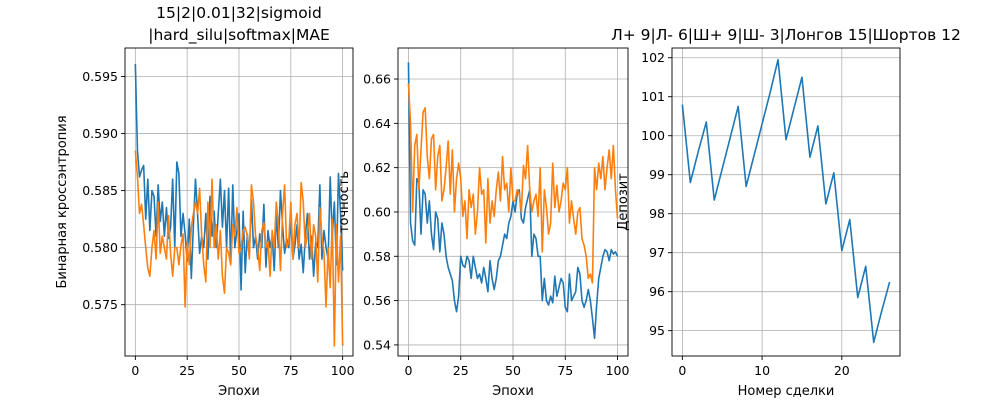  What do you see at coordinates (100, 247) in the screenshot?
I see `y-tick-label: 0.580` at bounding box center [100, 247].